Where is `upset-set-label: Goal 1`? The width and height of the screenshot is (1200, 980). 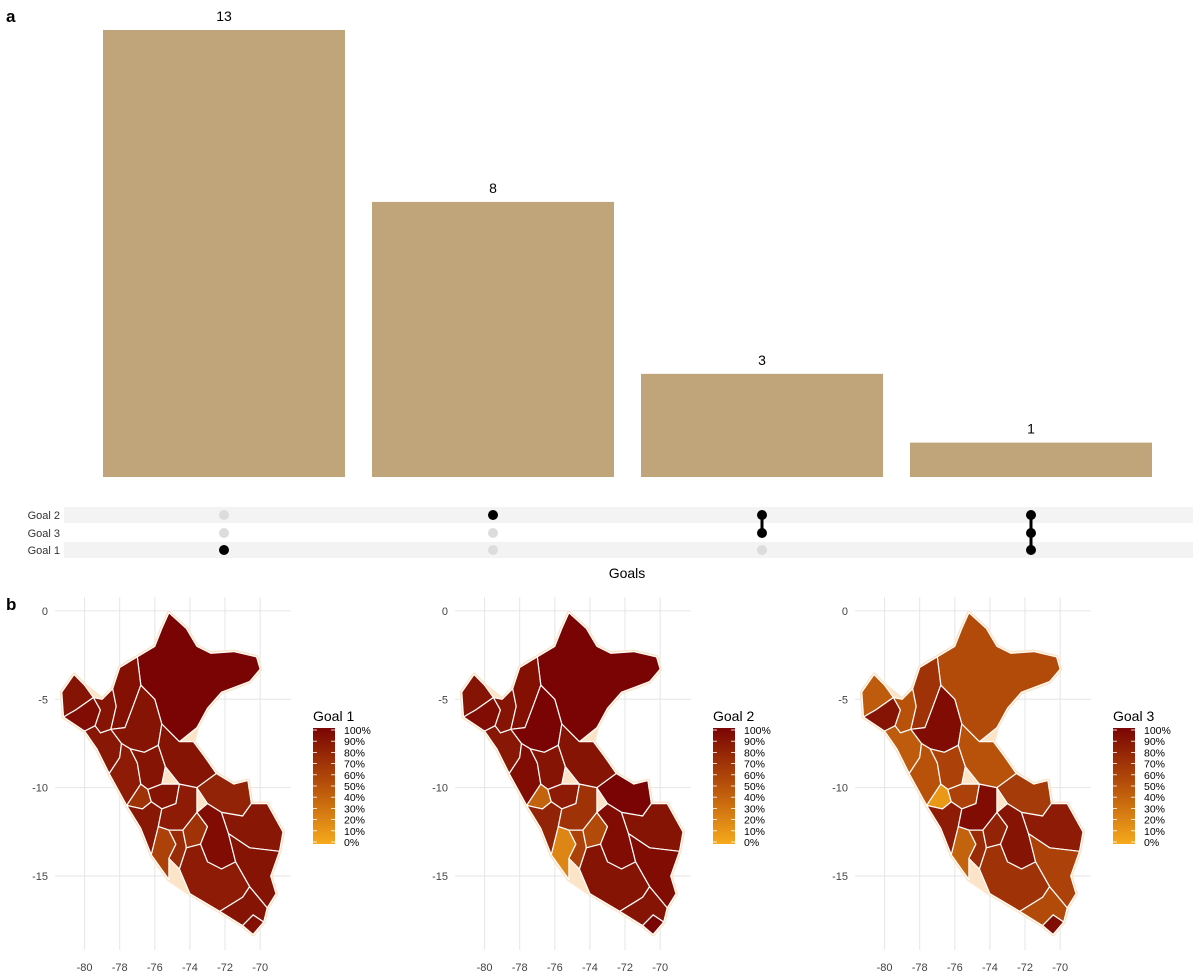 upset-set-label: Goal 1 is located at coordinates (44, 551).